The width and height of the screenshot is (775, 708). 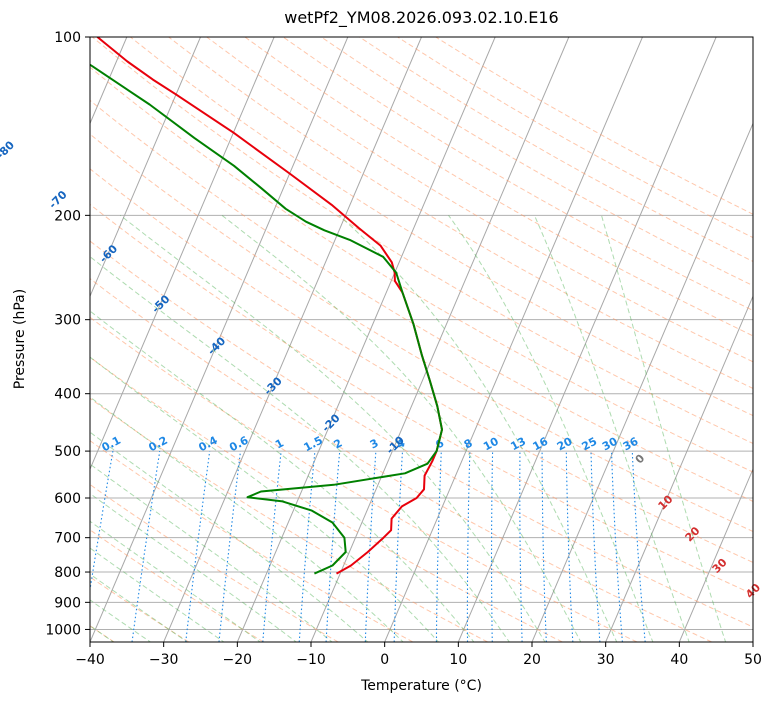 I want to click on isotherm-label: -20, so click(x=330, y=422).